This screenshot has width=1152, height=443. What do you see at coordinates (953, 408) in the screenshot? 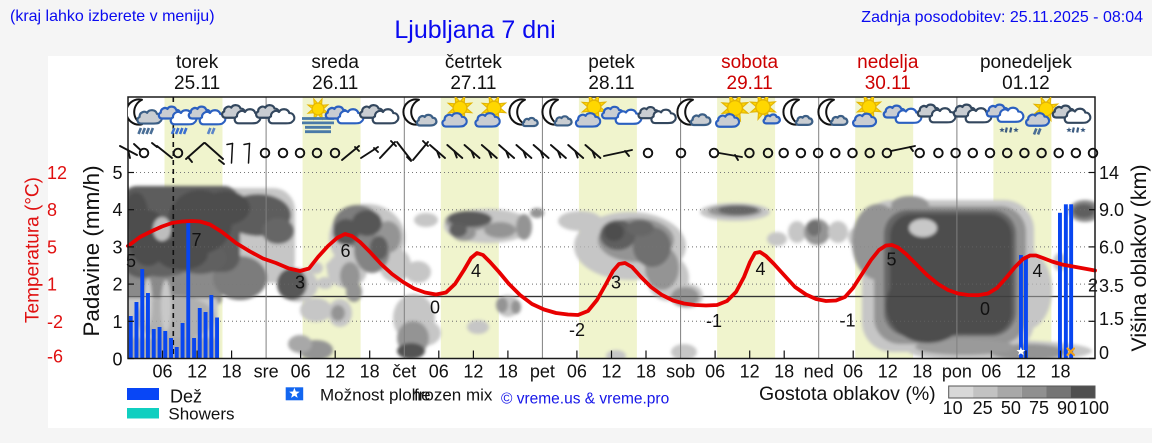
I see `svg-text: 10` at bounding box center [953, 408].